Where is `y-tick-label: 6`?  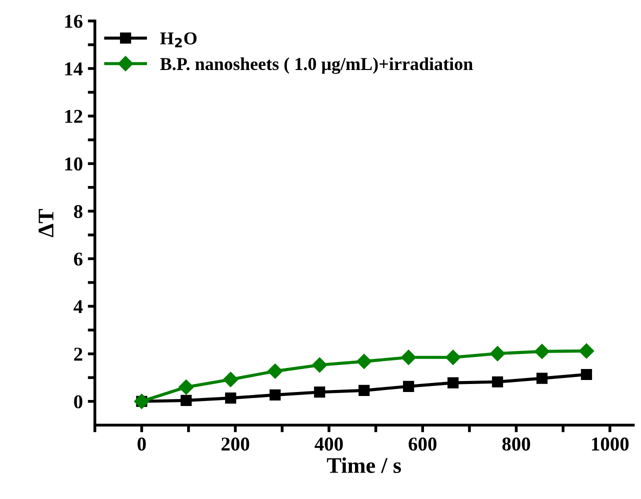 y-tick-label: 6 is located at coordinates (78, 259).